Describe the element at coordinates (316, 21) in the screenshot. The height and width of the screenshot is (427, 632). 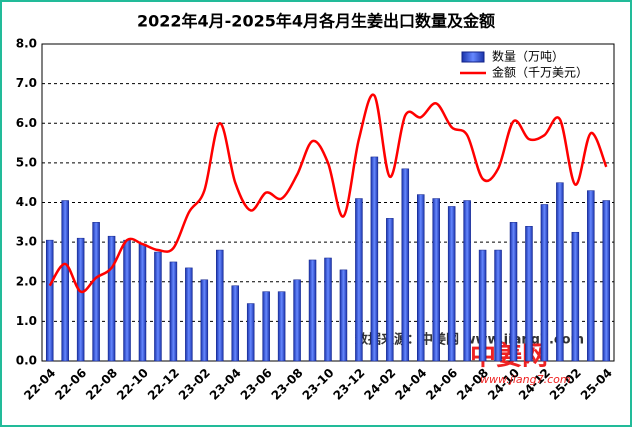
I see `chart-title: 2022年4月-2025年4月各月生姜出口数量及金额` at that location.